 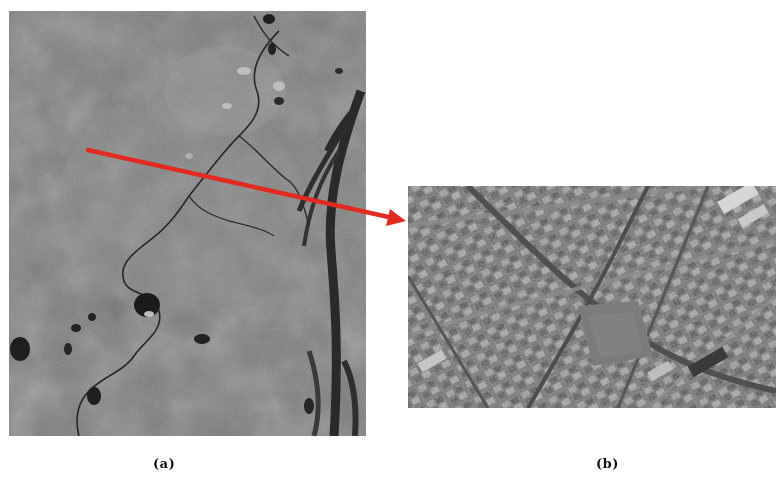 I want to click on zoom-arrow-head, so click(x=396, y=217).